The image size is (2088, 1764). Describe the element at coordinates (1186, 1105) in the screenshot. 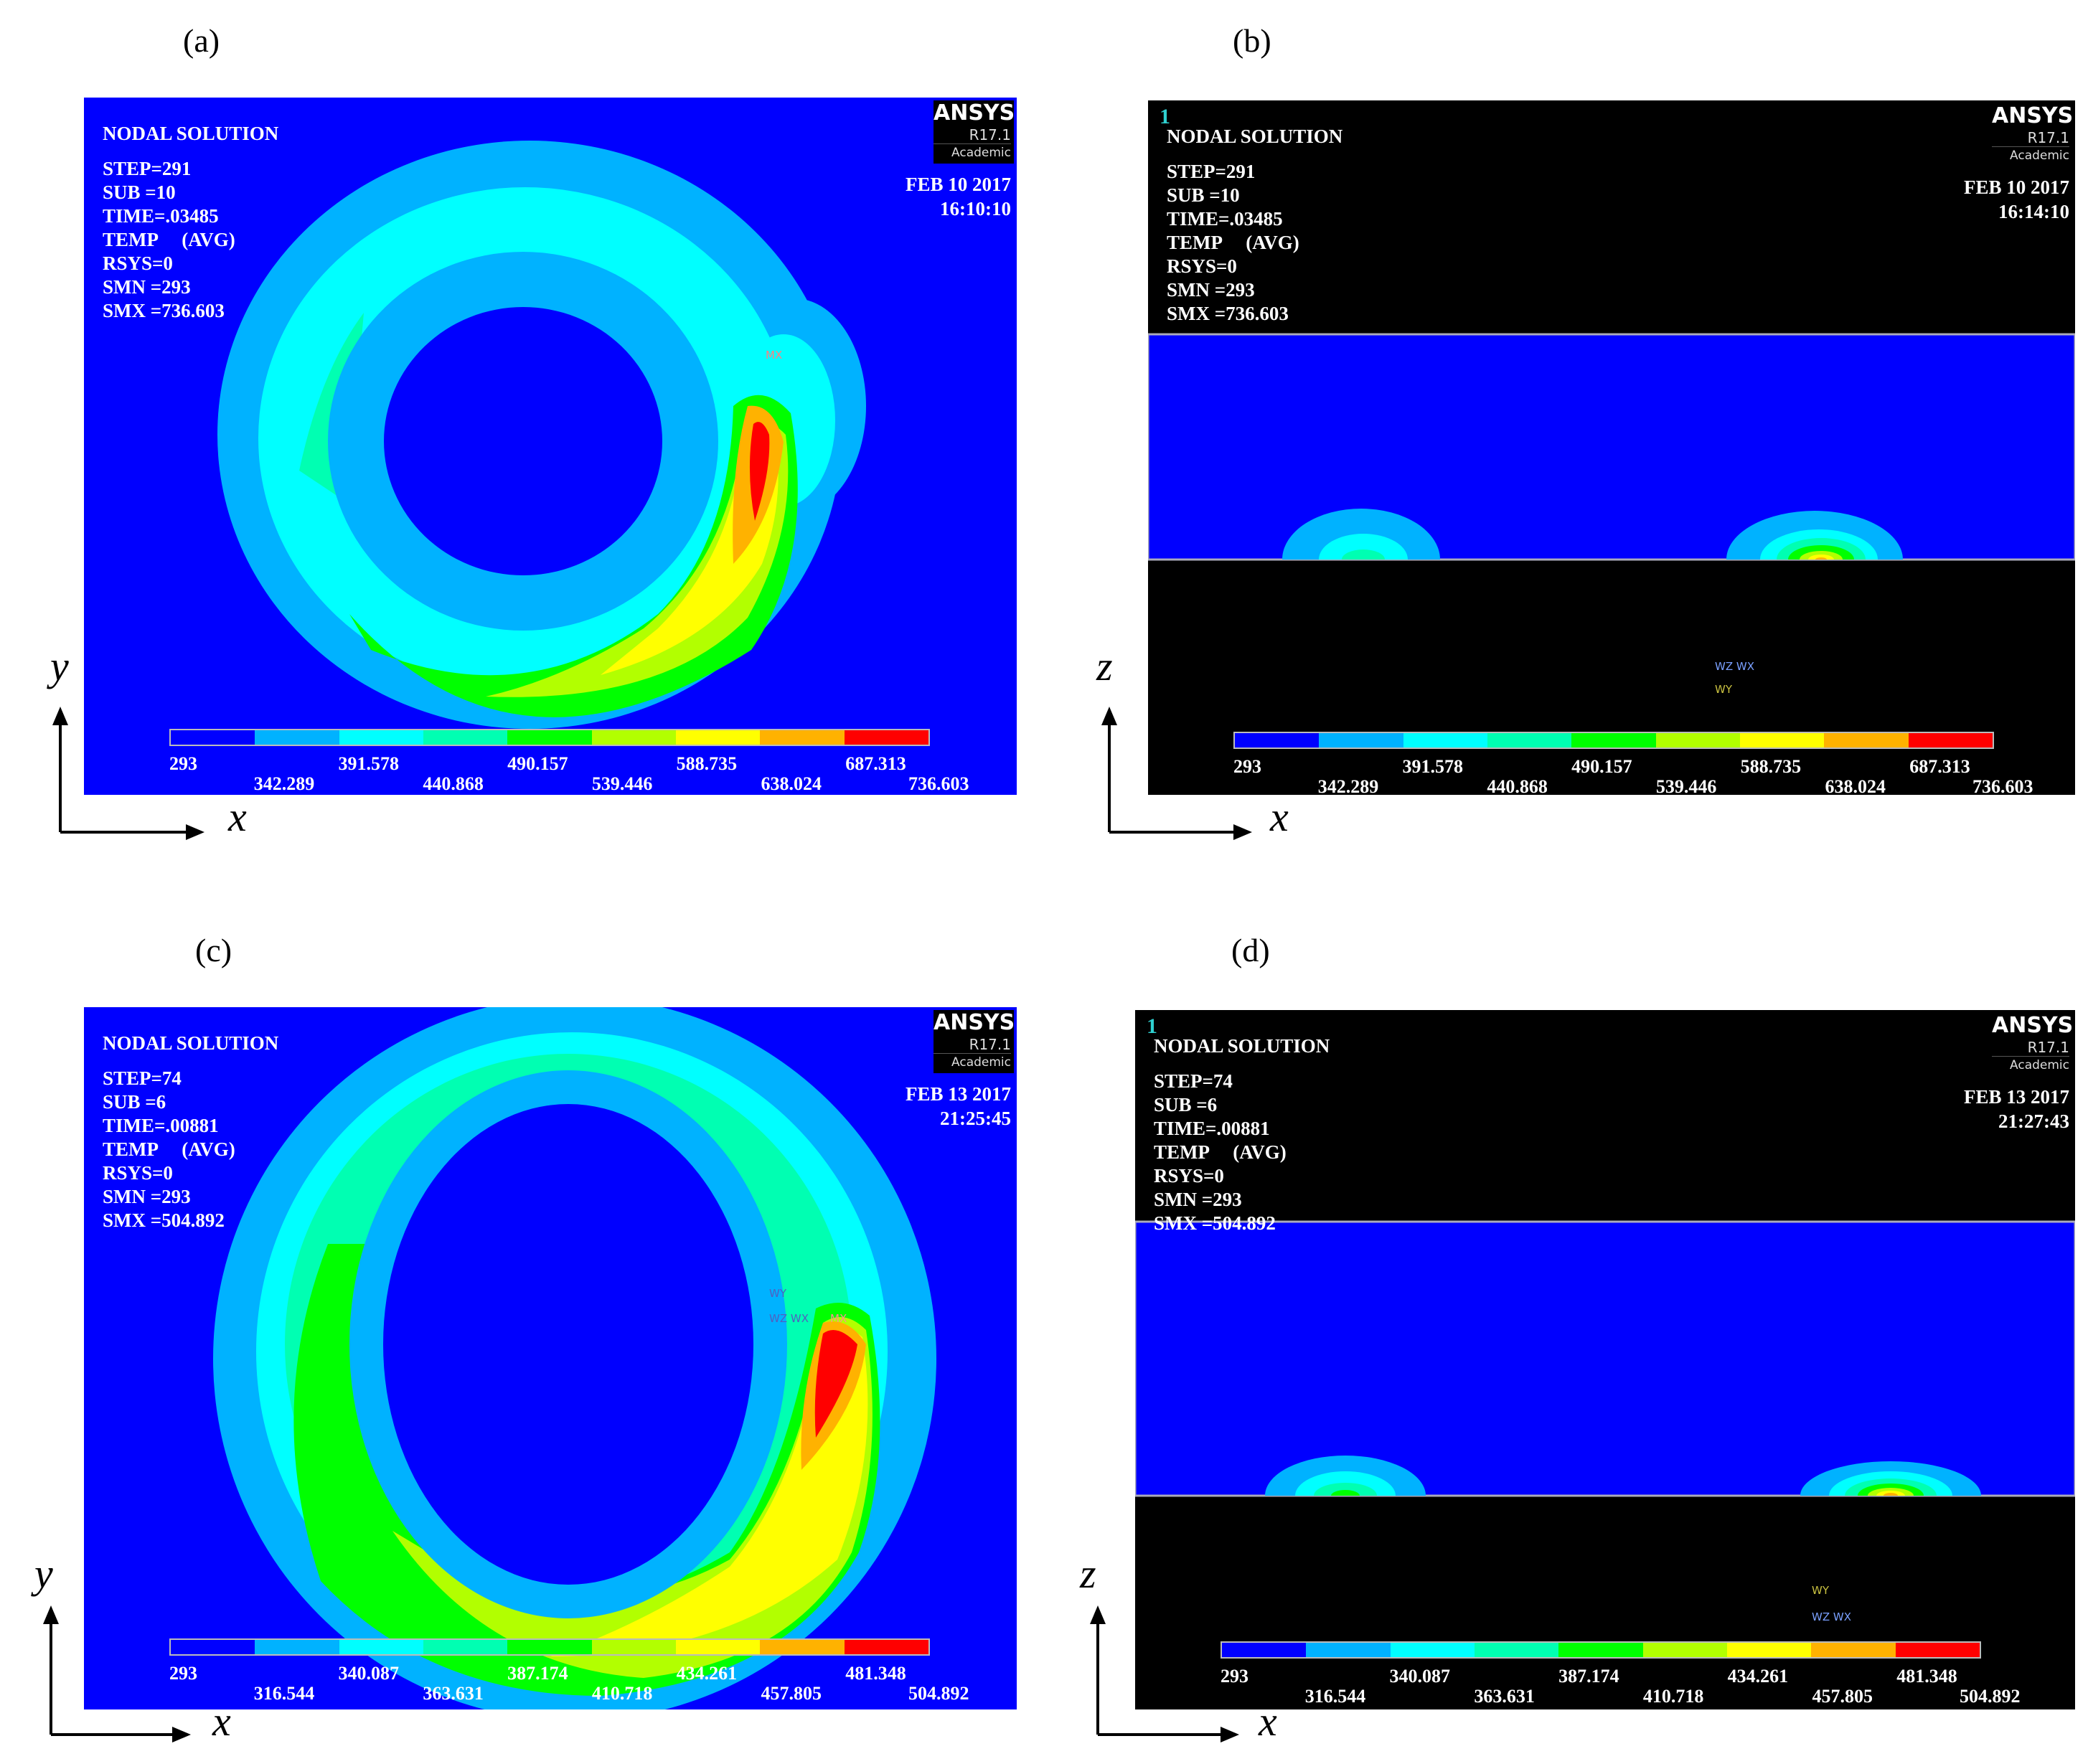

I see `info-line: SUB =6` at that location.